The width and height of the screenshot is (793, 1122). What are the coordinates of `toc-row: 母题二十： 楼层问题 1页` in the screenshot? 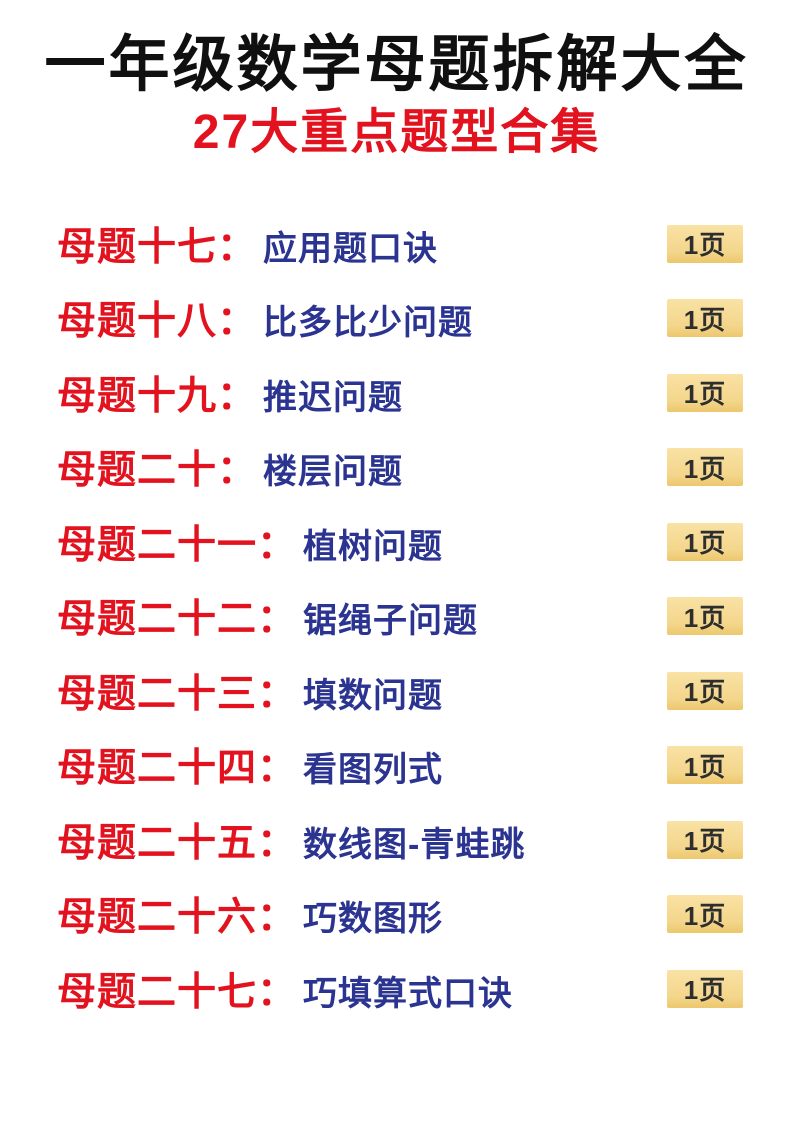 It's located at (400, 467).